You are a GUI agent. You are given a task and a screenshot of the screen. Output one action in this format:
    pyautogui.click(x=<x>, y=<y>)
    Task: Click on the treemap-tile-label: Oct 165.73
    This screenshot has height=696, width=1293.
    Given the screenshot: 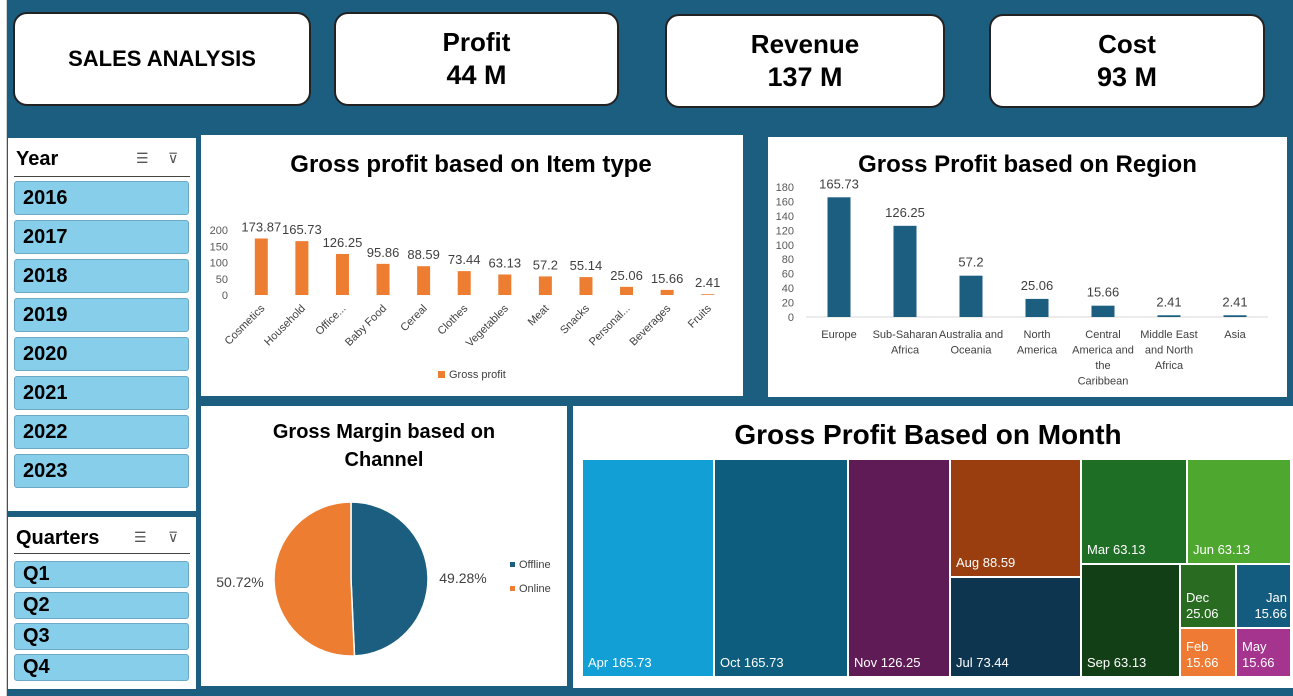 What is the action you would take?
    pyautogui.click(x=752, y=662)
    